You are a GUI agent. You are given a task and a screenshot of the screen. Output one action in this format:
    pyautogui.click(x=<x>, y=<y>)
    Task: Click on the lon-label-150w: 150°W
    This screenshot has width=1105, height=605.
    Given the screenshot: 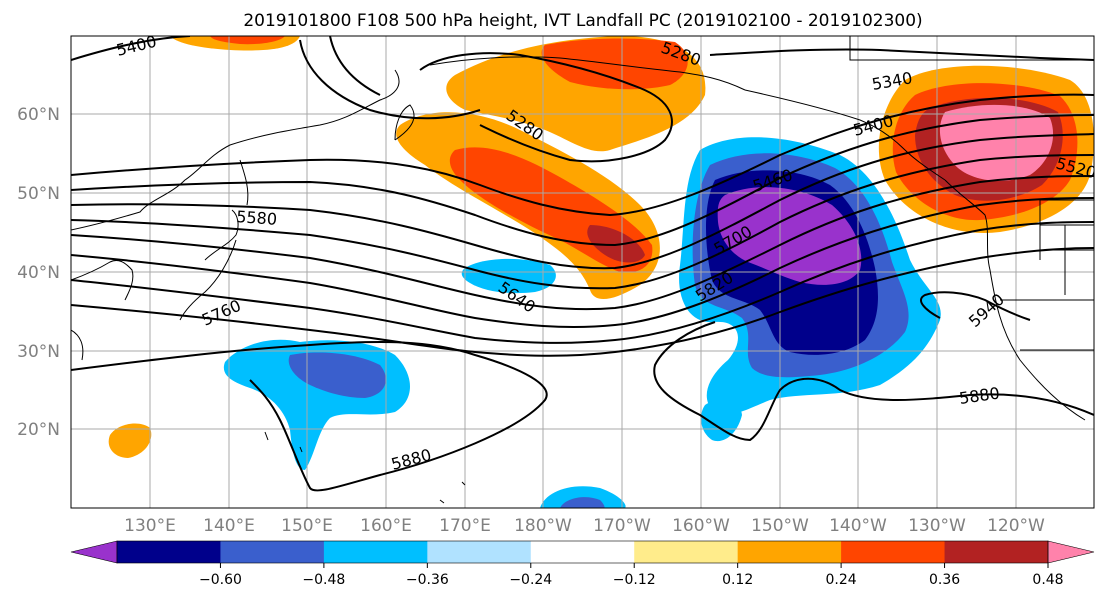 What is the action you would take?
    pyautogui.click(x=780, y=526)
    